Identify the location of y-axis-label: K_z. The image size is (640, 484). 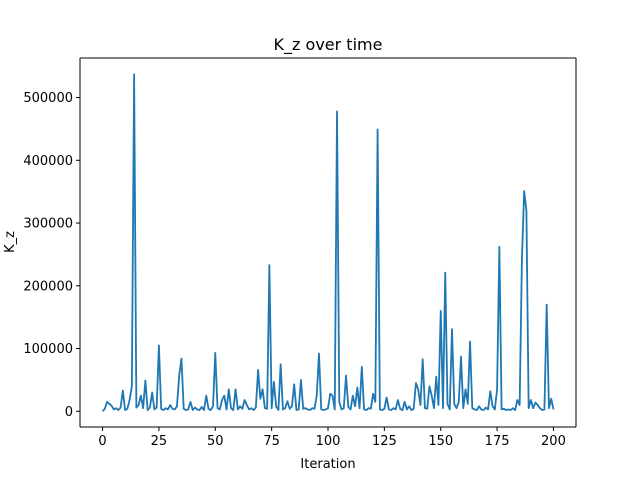
(10, 242).